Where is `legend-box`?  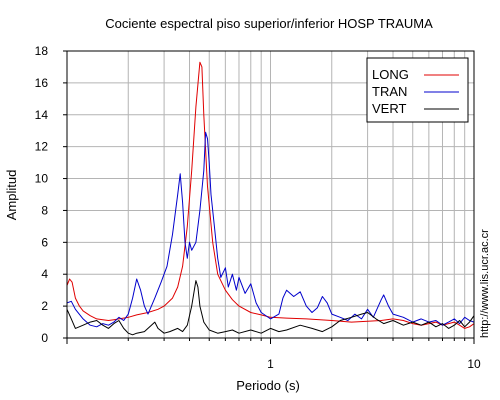
legend-box is located at coordinates (417, 90).